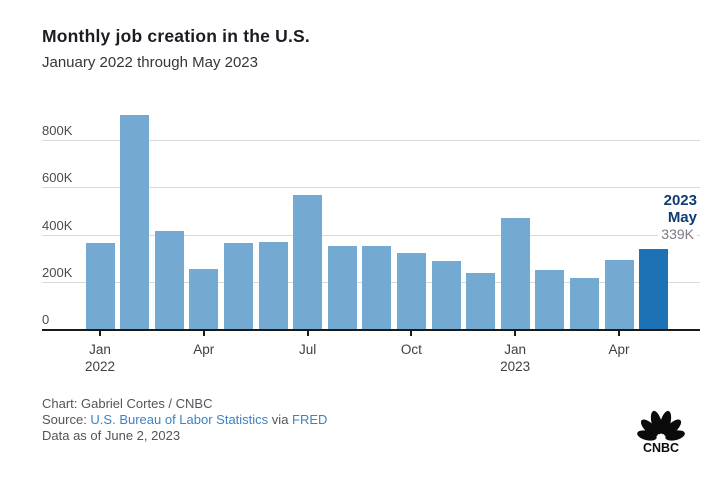 The width and height of the screenshot is (701, 482). What do you see at coordinates (179, 419) in the screenshot?
I see `source-link-bls: U.S. Bureau of Labor Statistics` at bounding box center [179, 419].